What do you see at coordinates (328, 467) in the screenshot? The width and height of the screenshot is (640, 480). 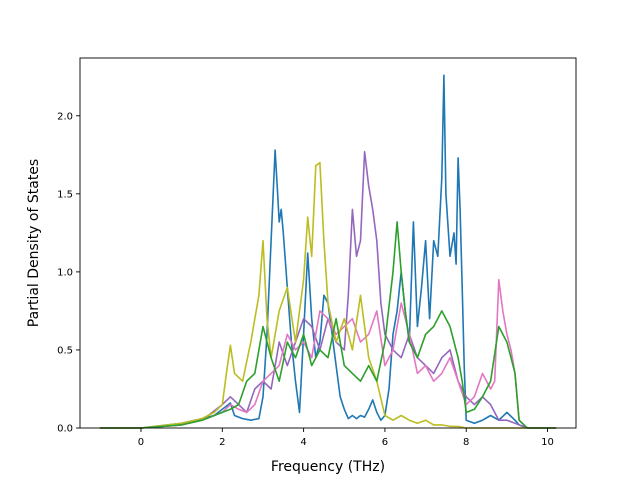 I see `x-axis-label: Frequency (THz)` at bounding box center [328, 467].